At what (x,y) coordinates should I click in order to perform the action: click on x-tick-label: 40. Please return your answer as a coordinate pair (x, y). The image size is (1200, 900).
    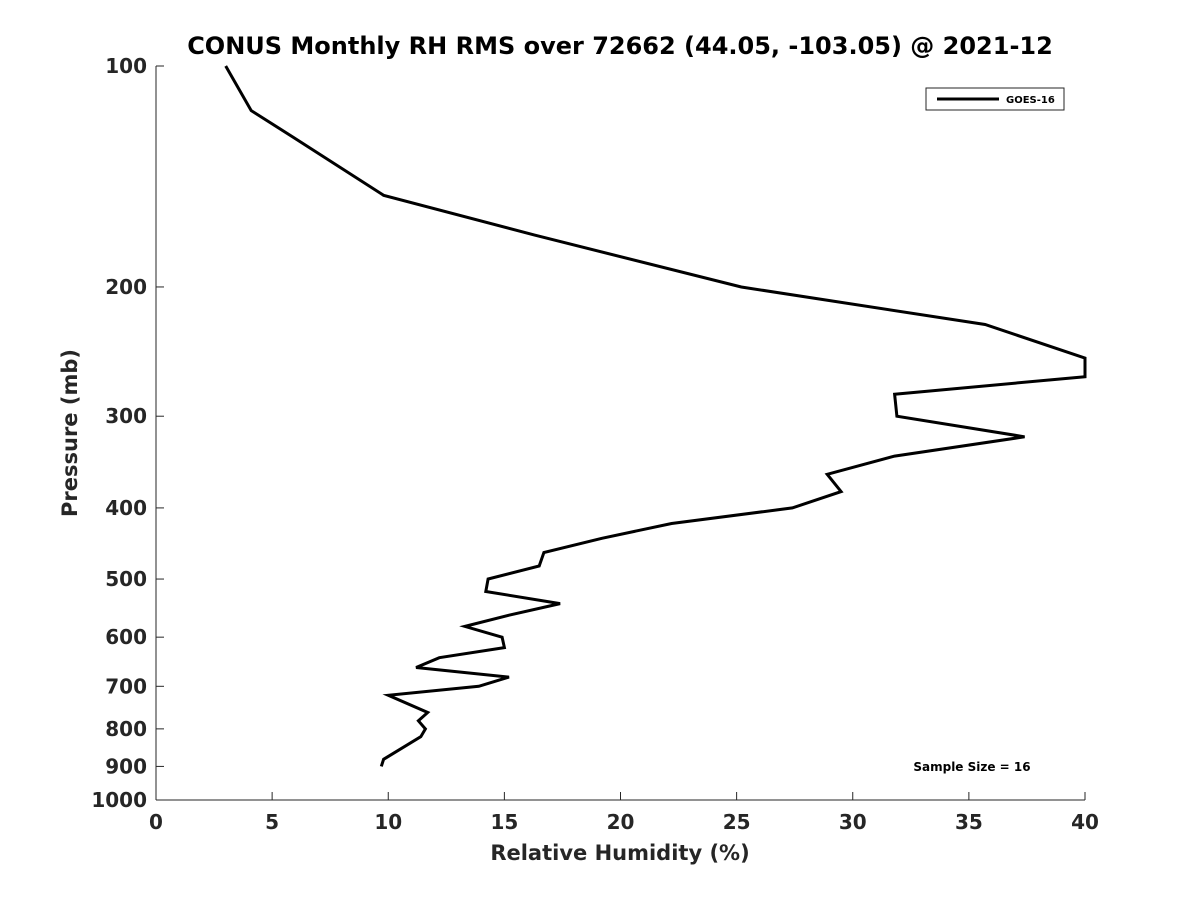
    Looking at the image, I should click on (1085, 822).